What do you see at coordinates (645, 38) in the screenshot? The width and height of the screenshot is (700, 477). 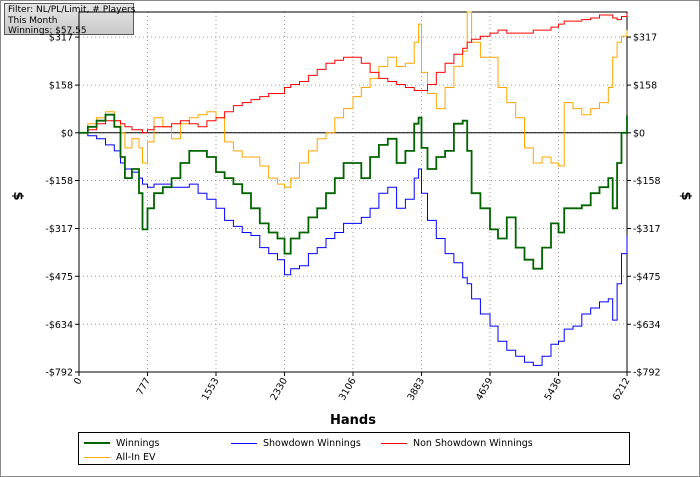 I see `y-tick-label-right-0: $317` at bounding box center [645, 38].